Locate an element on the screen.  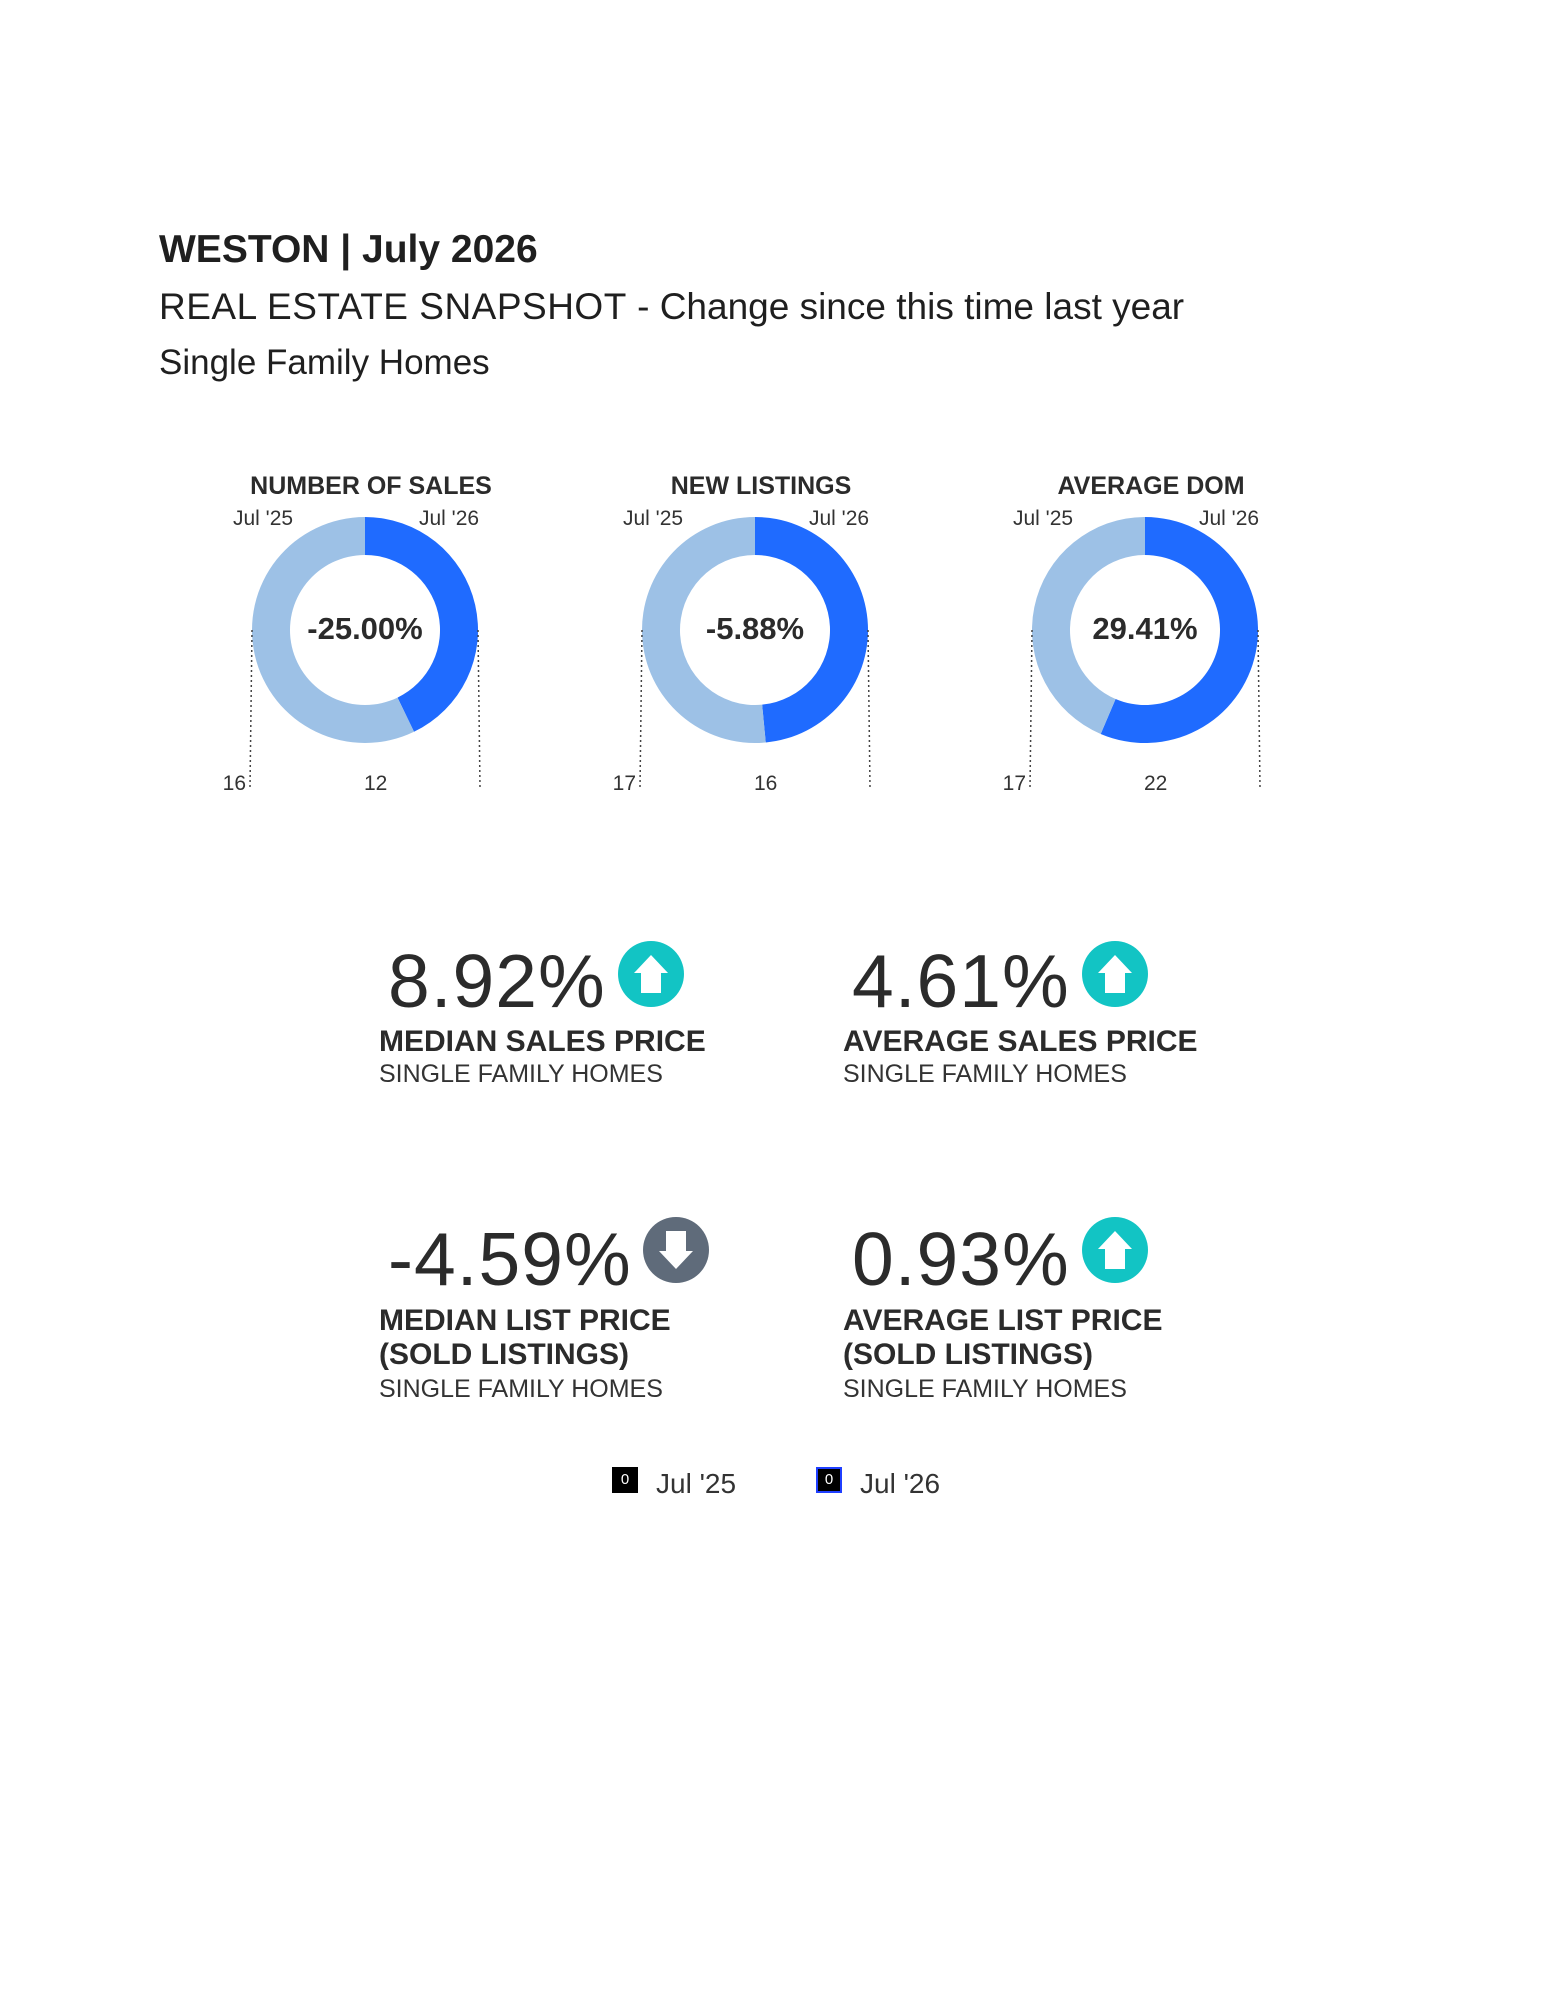
legend-swatch-jul26: 0 is located at coordinates (829, 1480).